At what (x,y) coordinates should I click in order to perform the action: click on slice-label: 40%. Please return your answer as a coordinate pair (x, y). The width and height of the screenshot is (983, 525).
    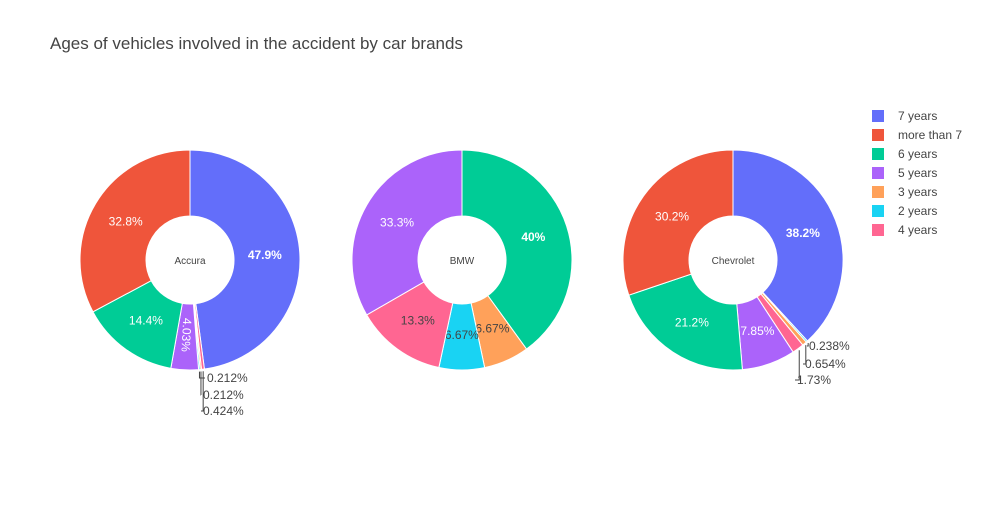
    Looking at the image, I should click on (533, 237).